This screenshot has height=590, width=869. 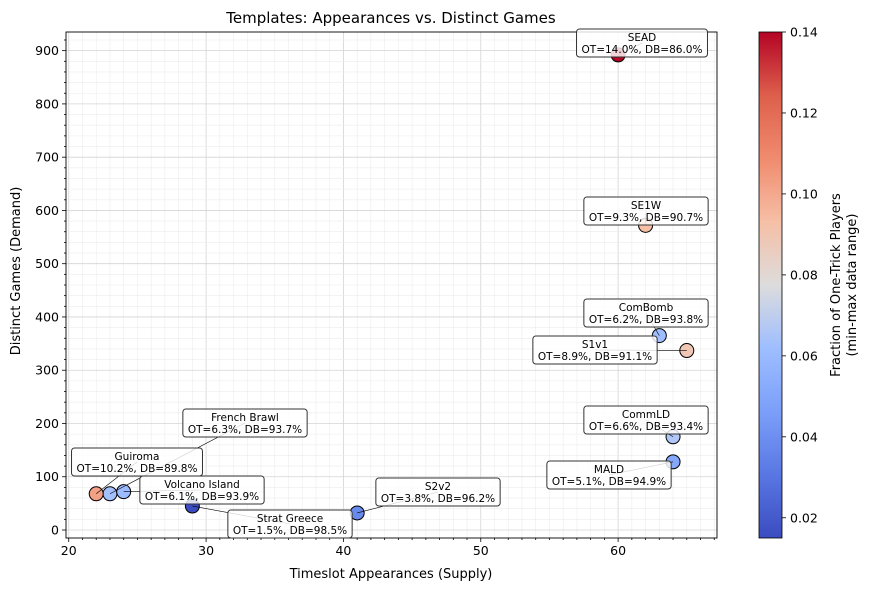 I want to click on annotation-name: Volcano Island, so click(x=202, y=485).